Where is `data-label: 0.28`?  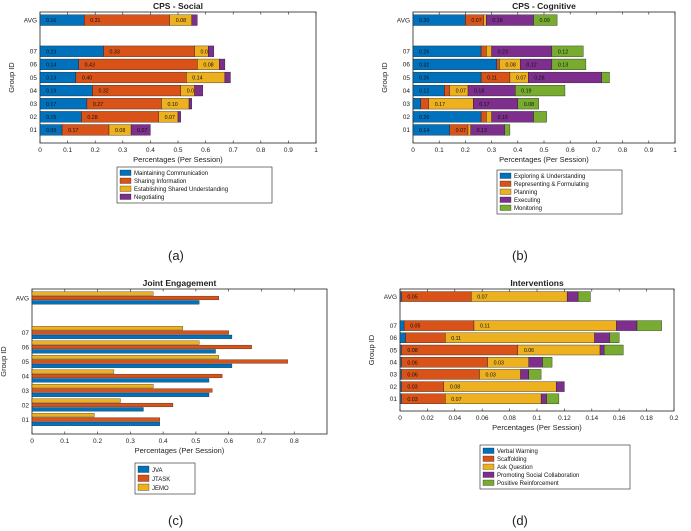
data-label: 0.28 is located at coordinates (539, 79).